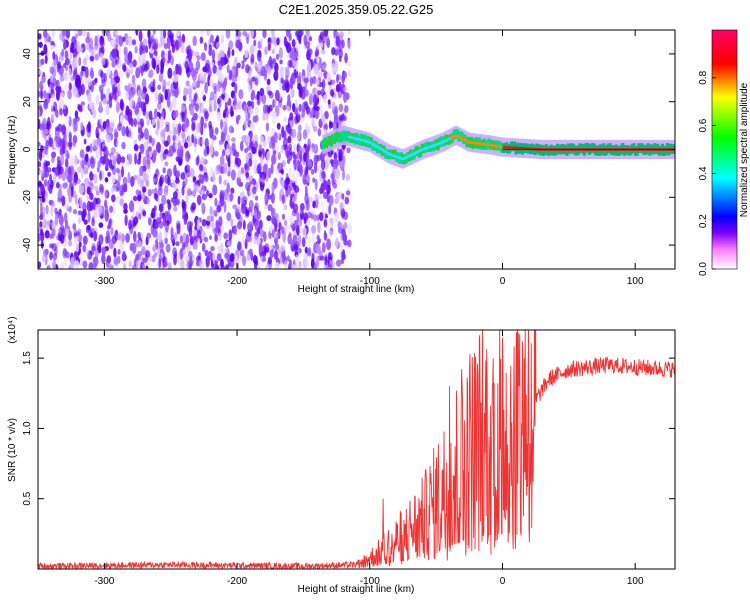  Describe the element at coordinates (370, 281) in the screenshot. I see `x-tick-label: -100` at that location.